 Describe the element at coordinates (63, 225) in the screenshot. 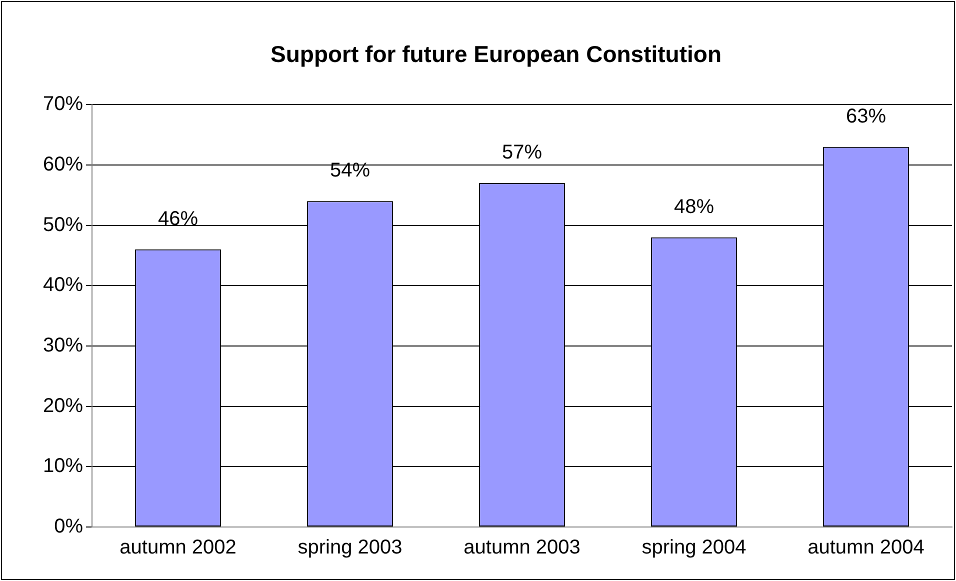

I see `y-tick-label: 50%` at that location.